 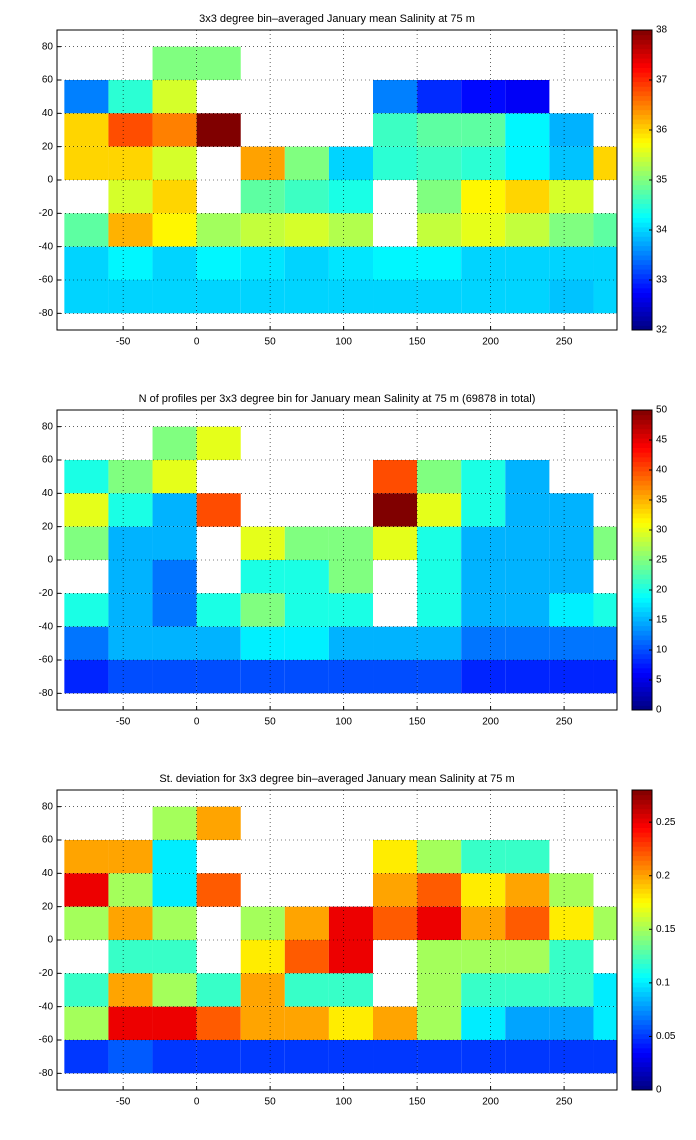 What do you see at coordinates (666, 1036) in the screenshot?
I see `colorbar-tick-label: 0.05` at bounding box center [666, 1036].